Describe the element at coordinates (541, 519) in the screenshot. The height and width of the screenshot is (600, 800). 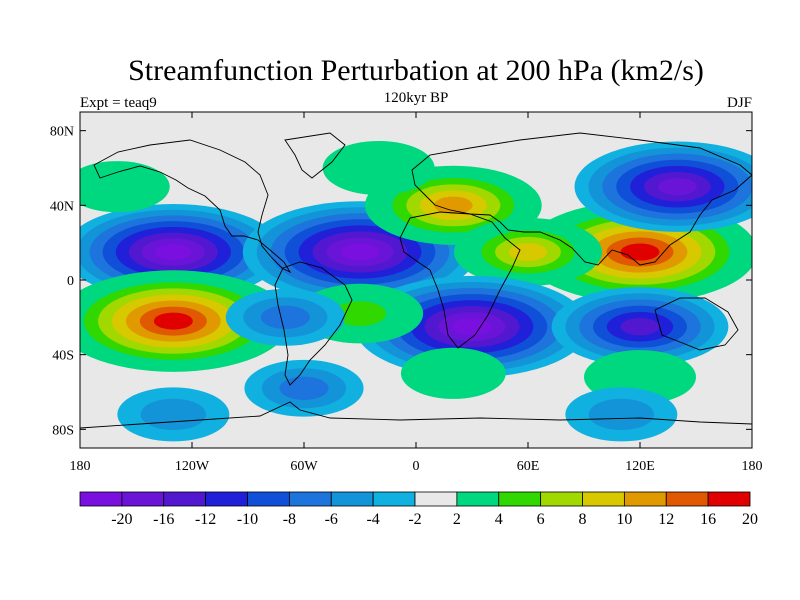
I see `colorbar-label: 6` at that location.